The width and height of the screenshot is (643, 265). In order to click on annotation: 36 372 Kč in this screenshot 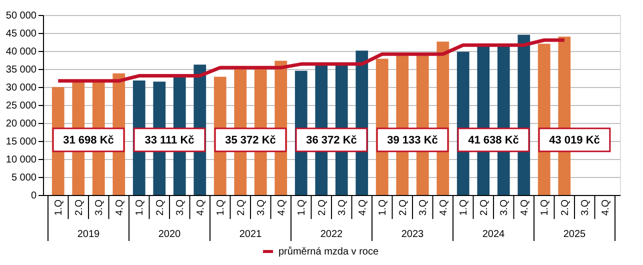, I will do `click(331, 140)`.